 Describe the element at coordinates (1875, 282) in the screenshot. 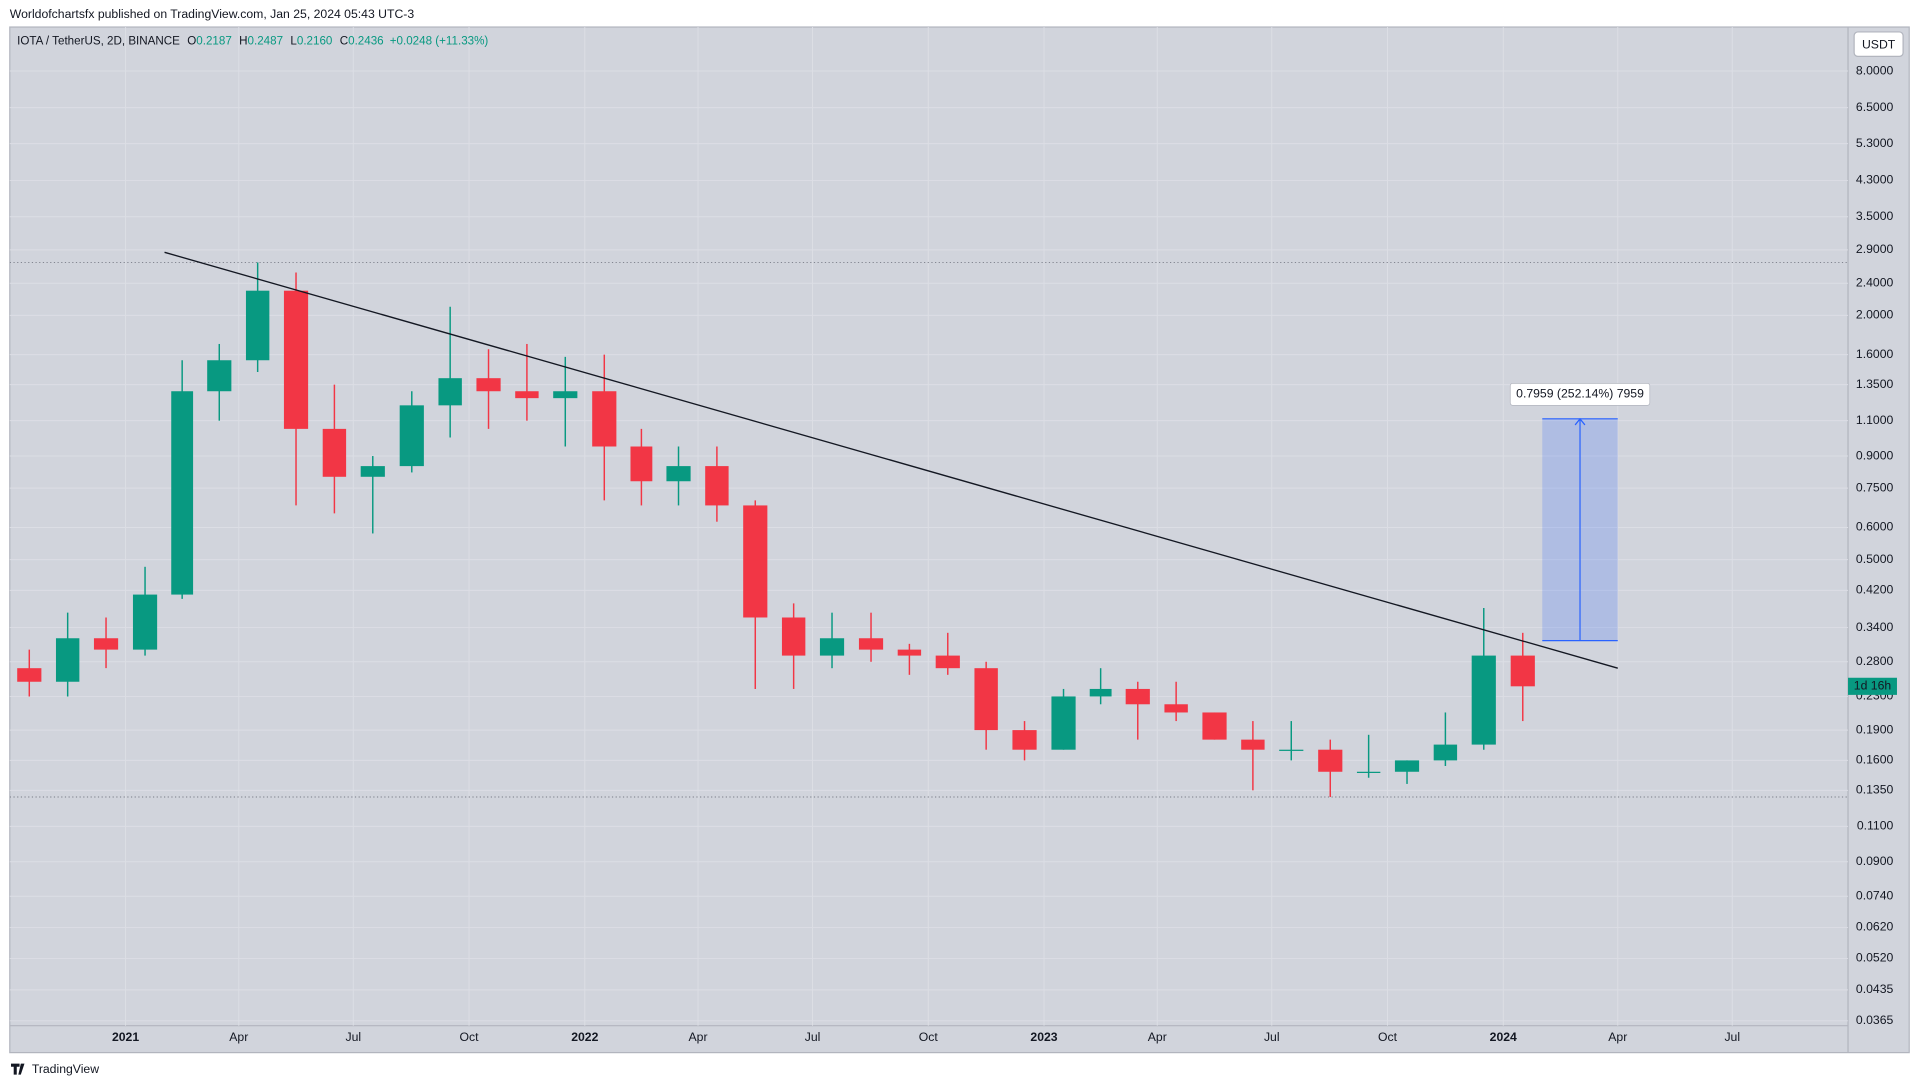

I see `y-tick-label: 2.4000` at that location.